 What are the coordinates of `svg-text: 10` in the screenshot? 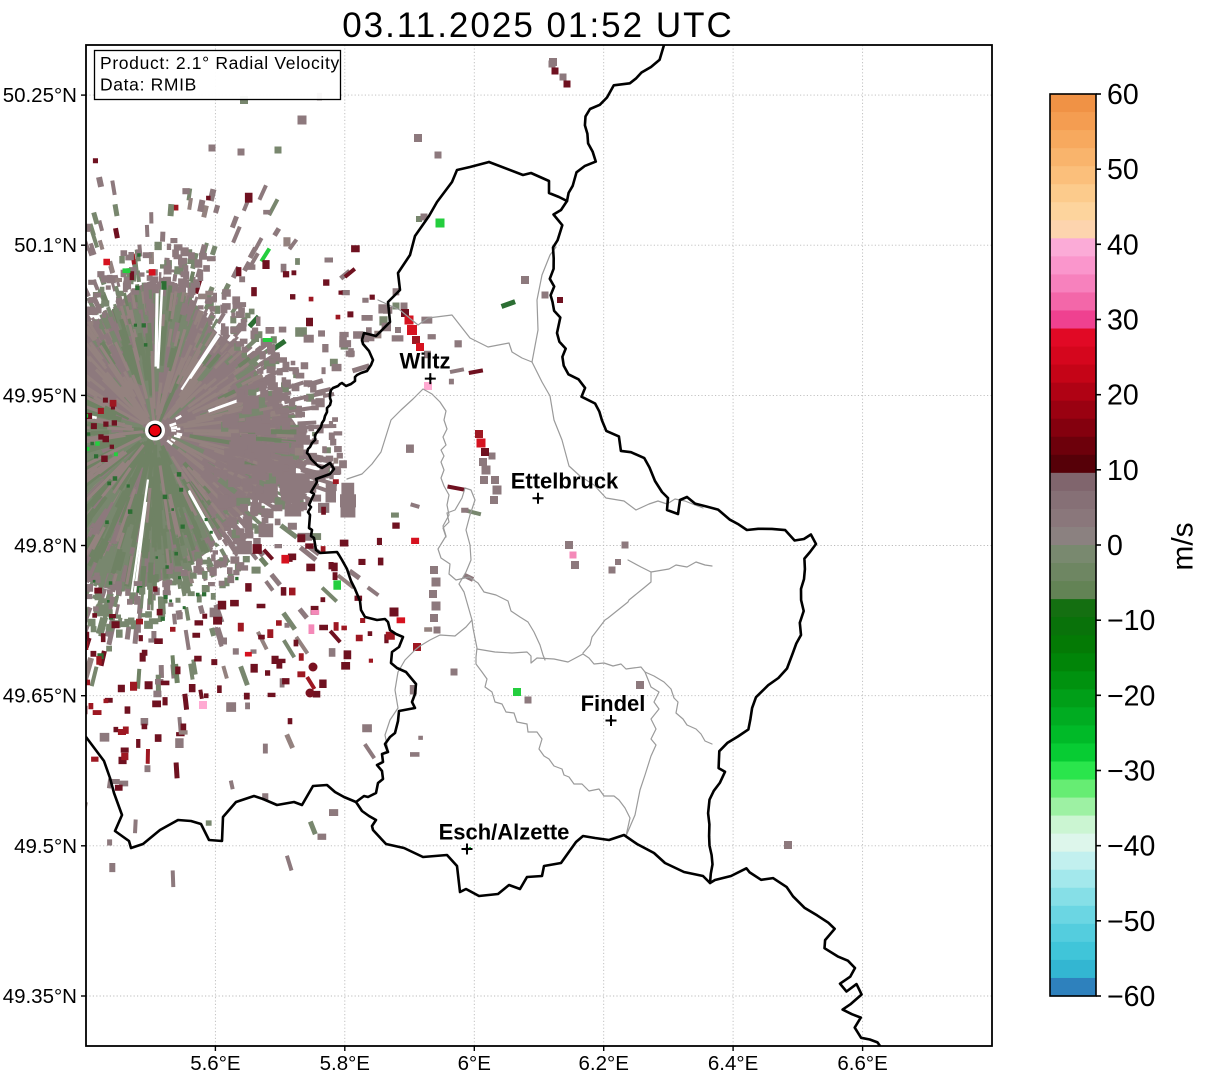 It's located at (1123, 471).